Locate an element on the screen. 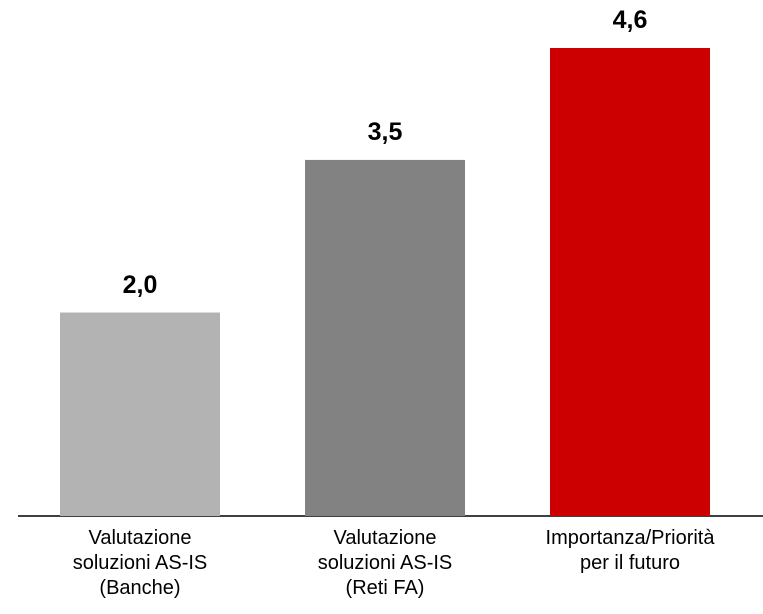 The width and height of the screenshot is (763, 614). x-tick-label: Importanza/Priorità per il futuro is located at coordinates (630, 550).